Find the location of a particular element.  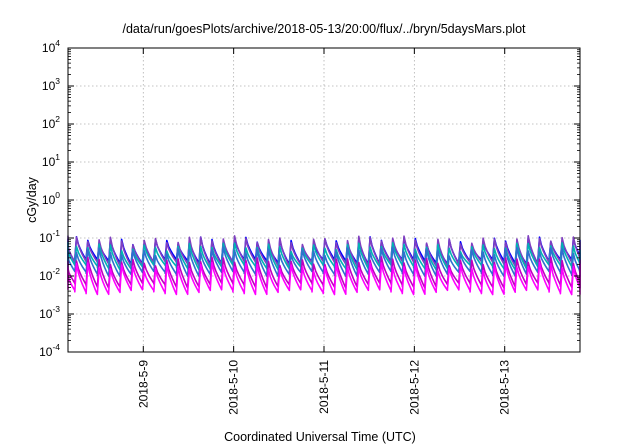

y-tick-label: 10³ is located at coordinates (51, 84).